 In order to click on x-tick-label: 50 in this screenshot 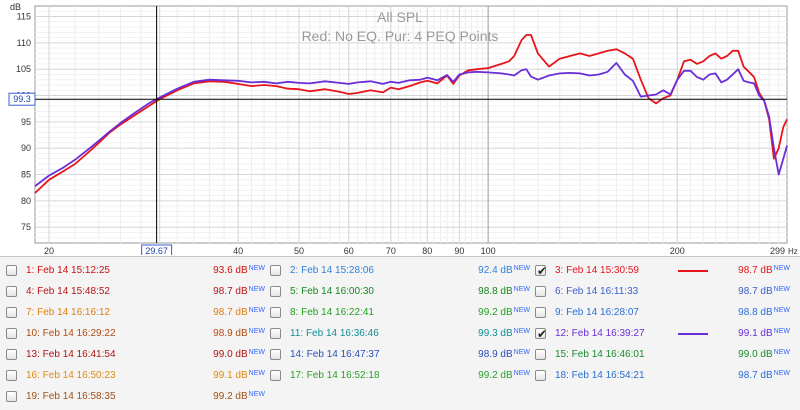, I will do `click(299, 250)`.